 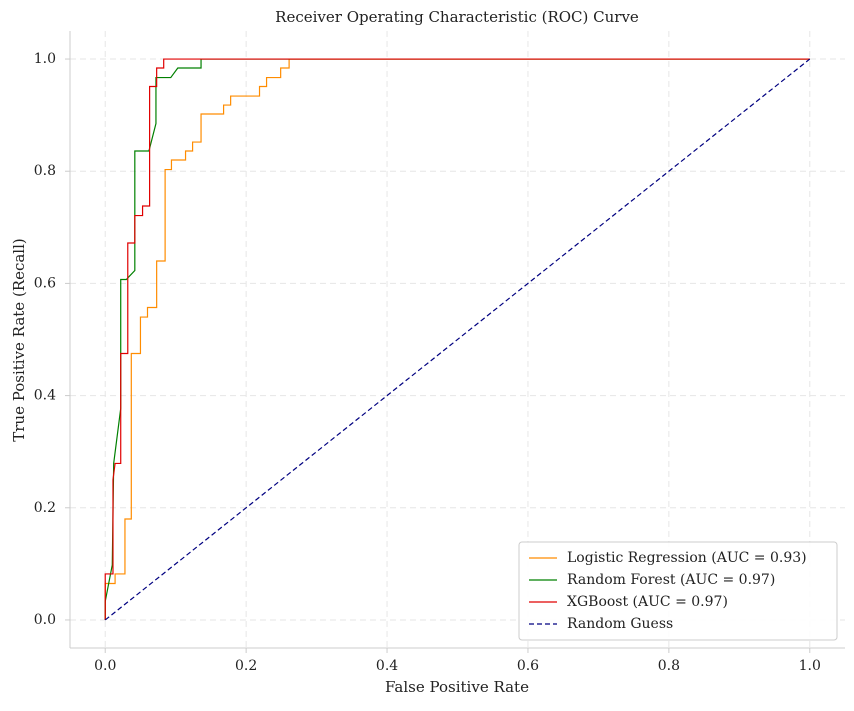 What do you see at coordinates (810, 666) in the screenshot?
I see `x-tick-label: 1.0` at bounding box center [810, 666].